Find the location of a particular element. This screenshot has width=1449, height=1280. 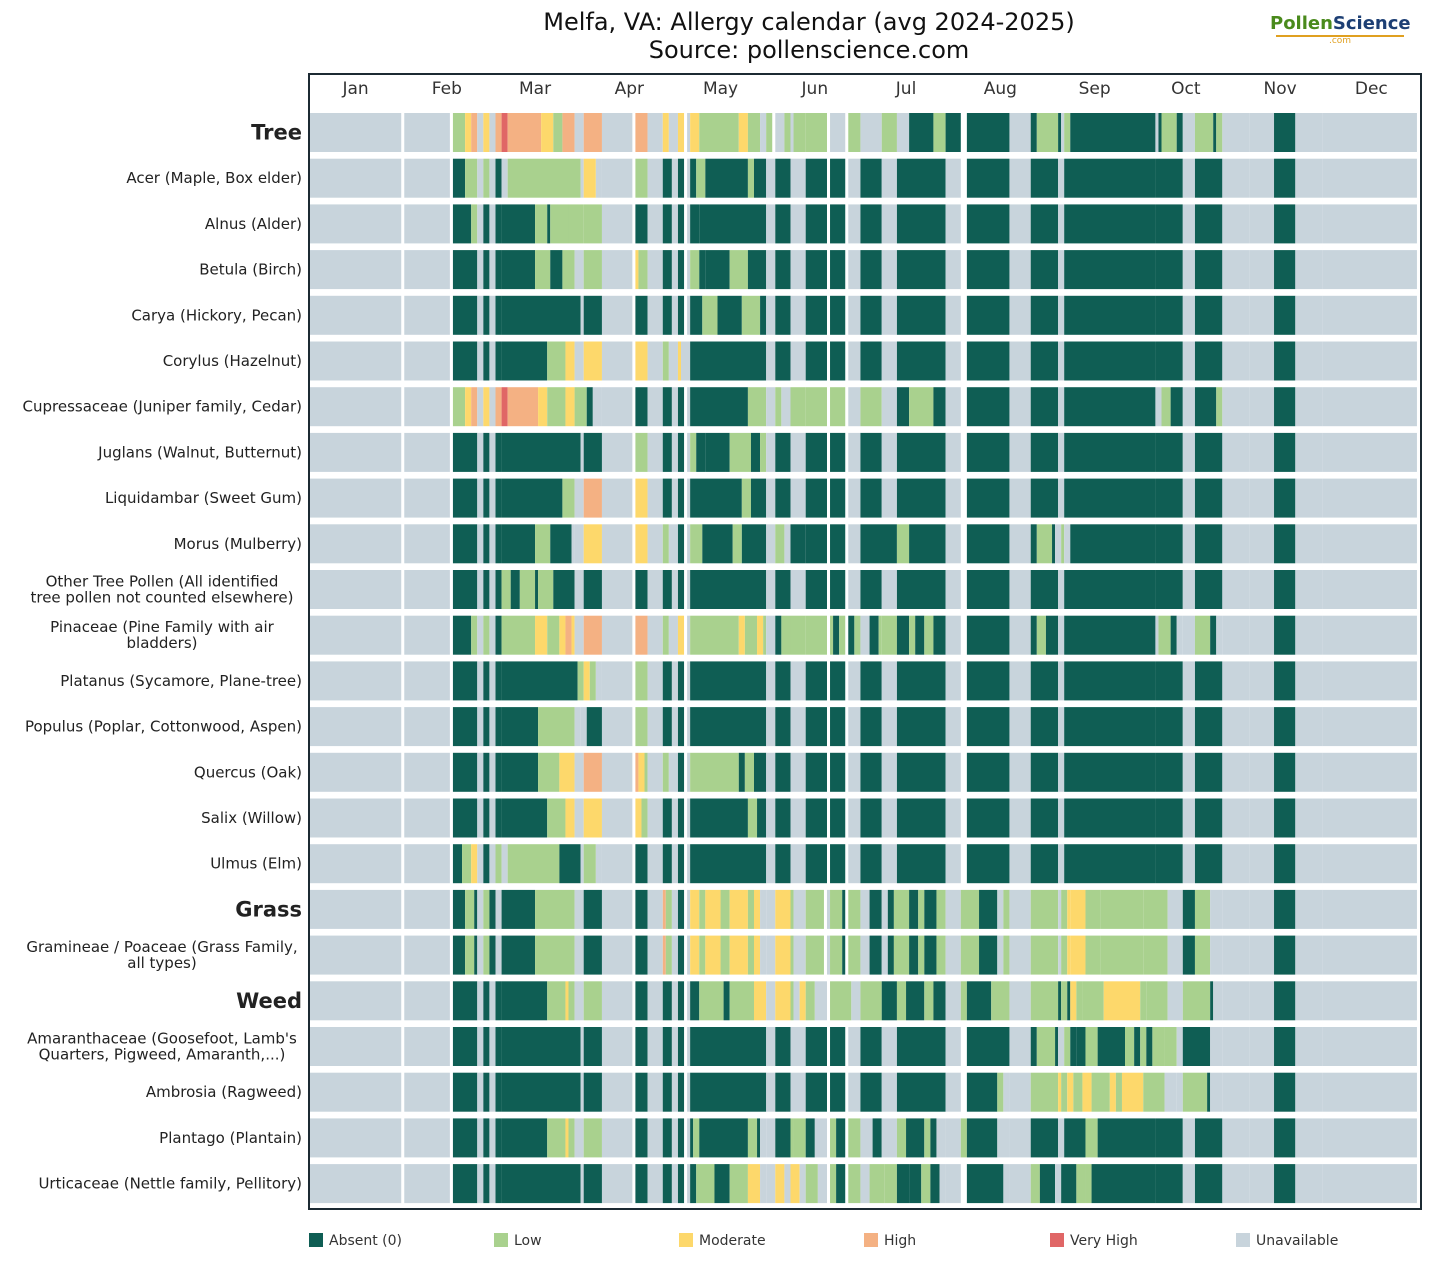

row-label-quercus-oak: Quercus (Oak) is located at coordinates (248, 772).